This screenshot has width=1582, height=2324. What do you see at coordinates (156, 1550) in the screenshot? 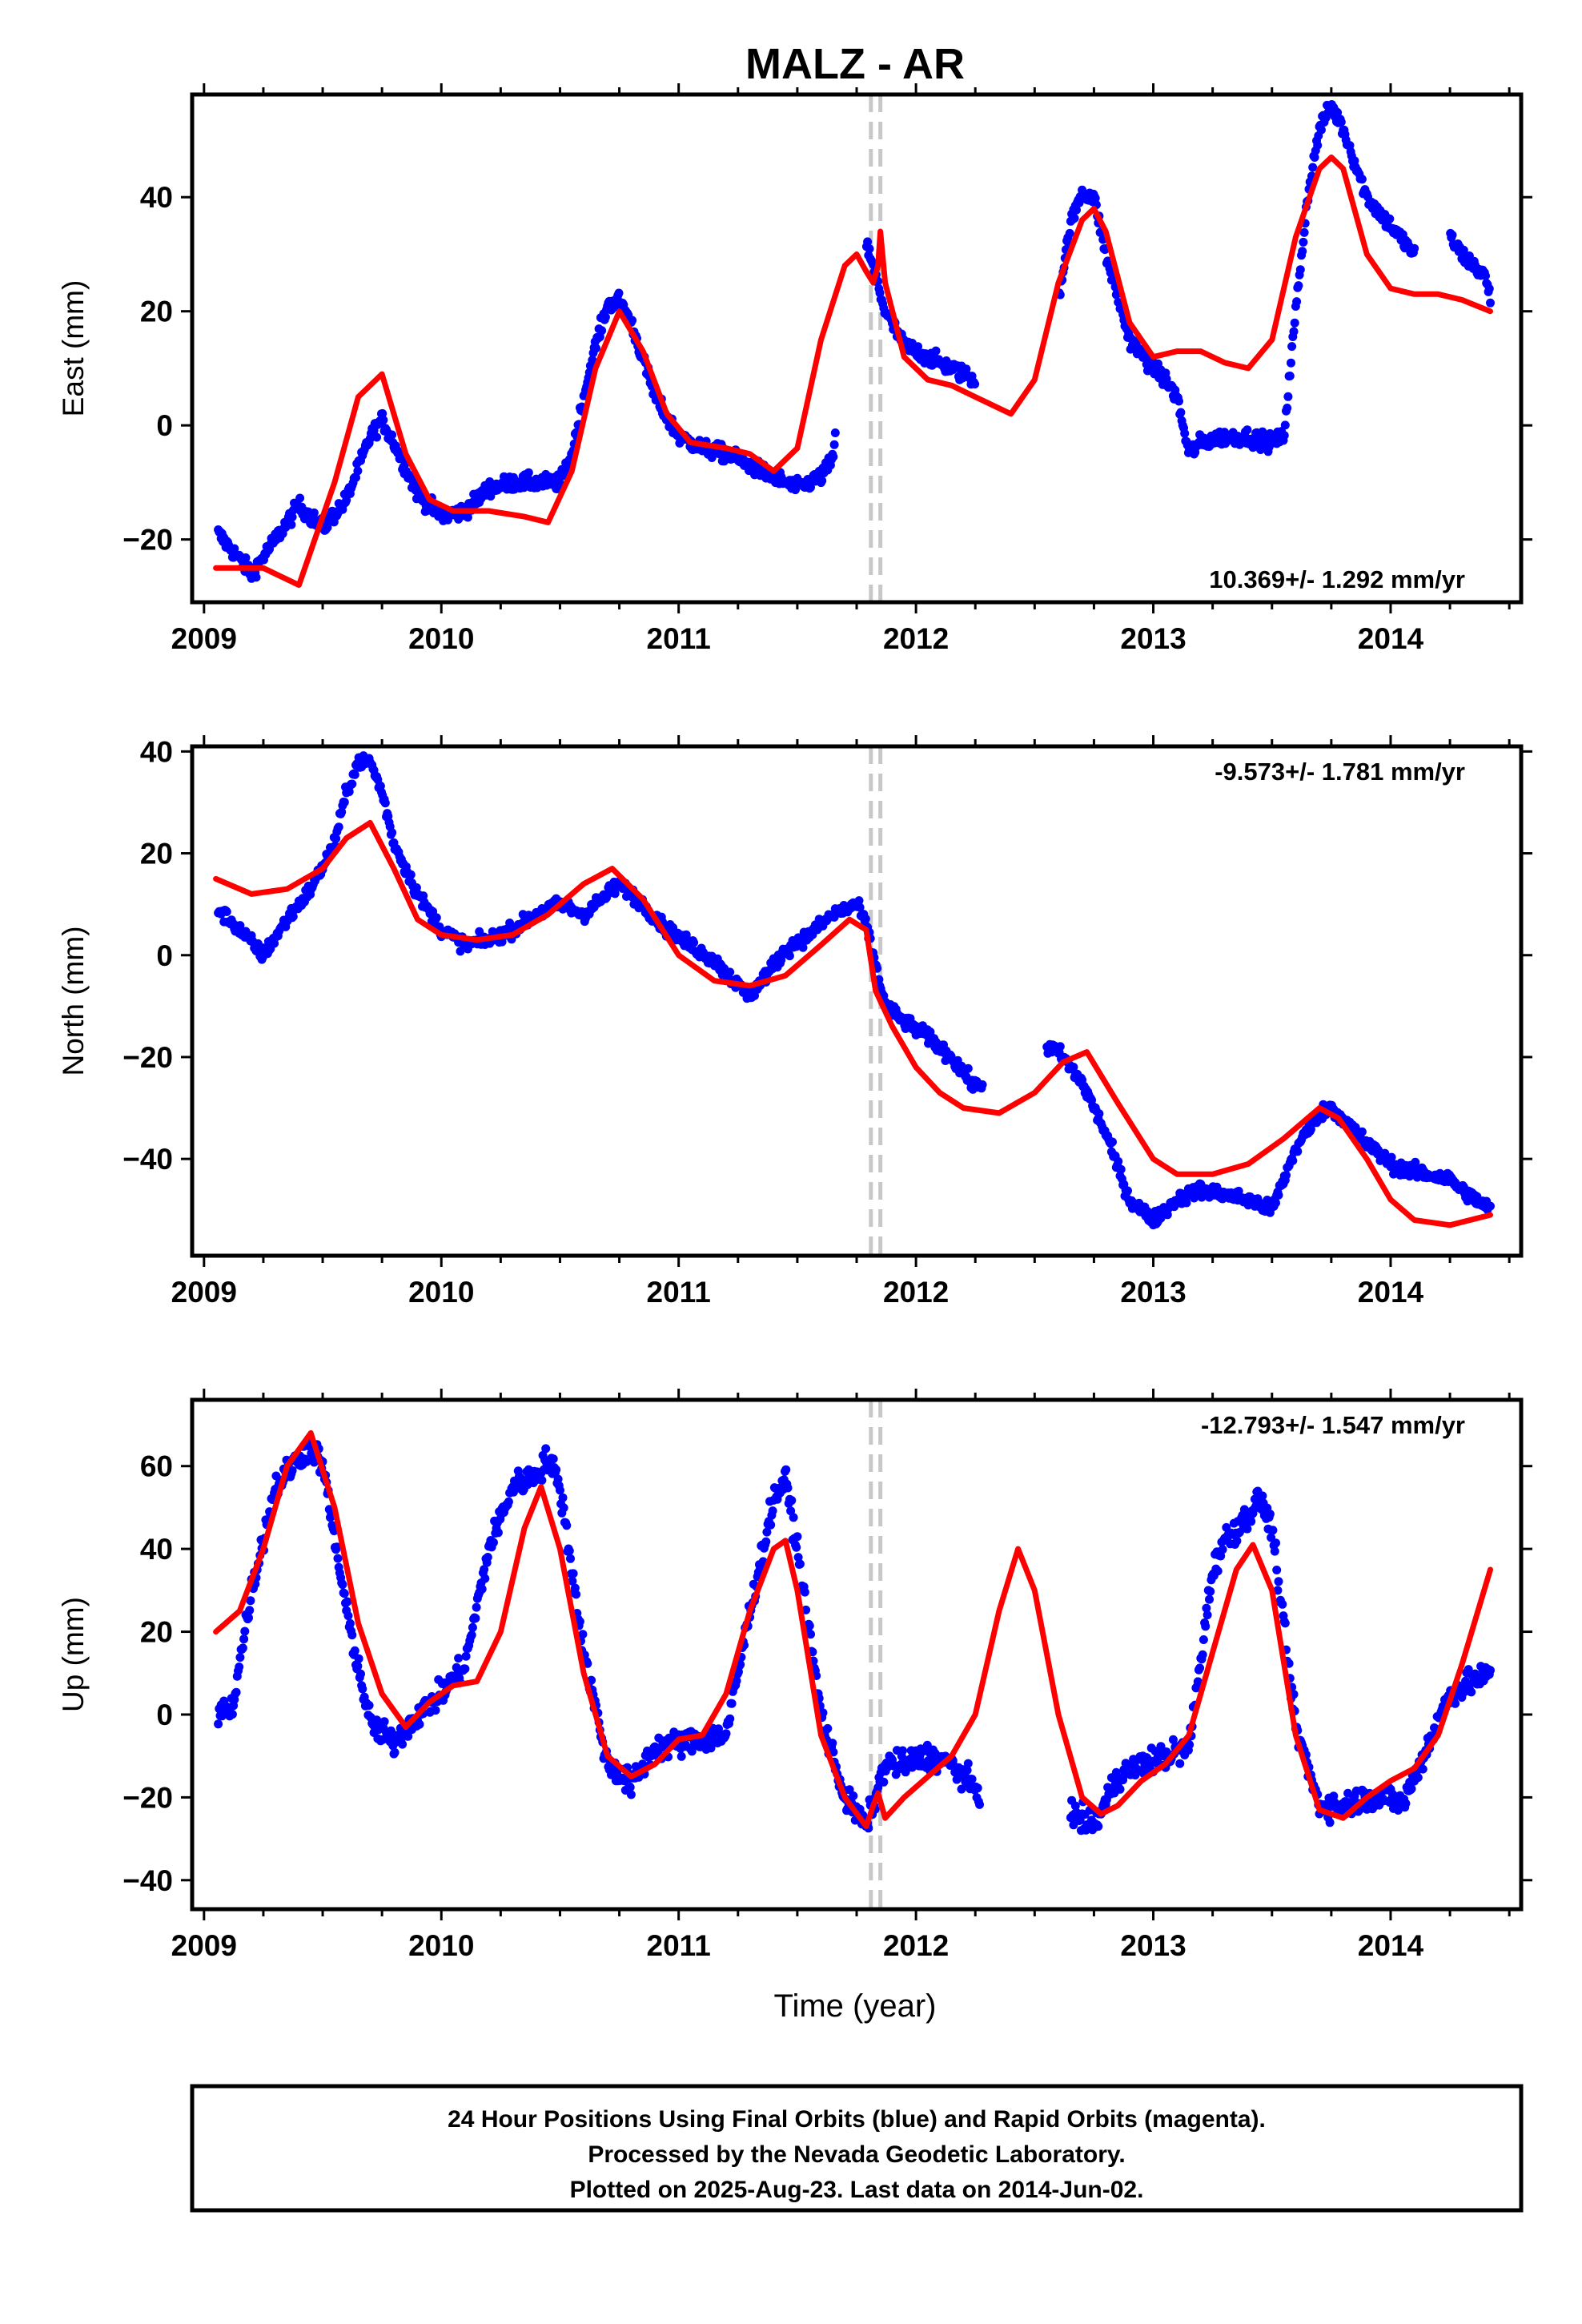
I see `up-y-tick-label: 40` at bounding box center [156, 1550].